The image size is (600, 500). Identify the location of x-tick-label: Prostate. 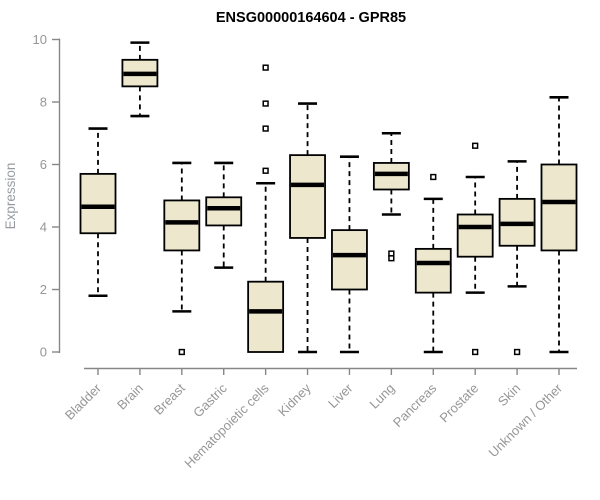
(458, 403).